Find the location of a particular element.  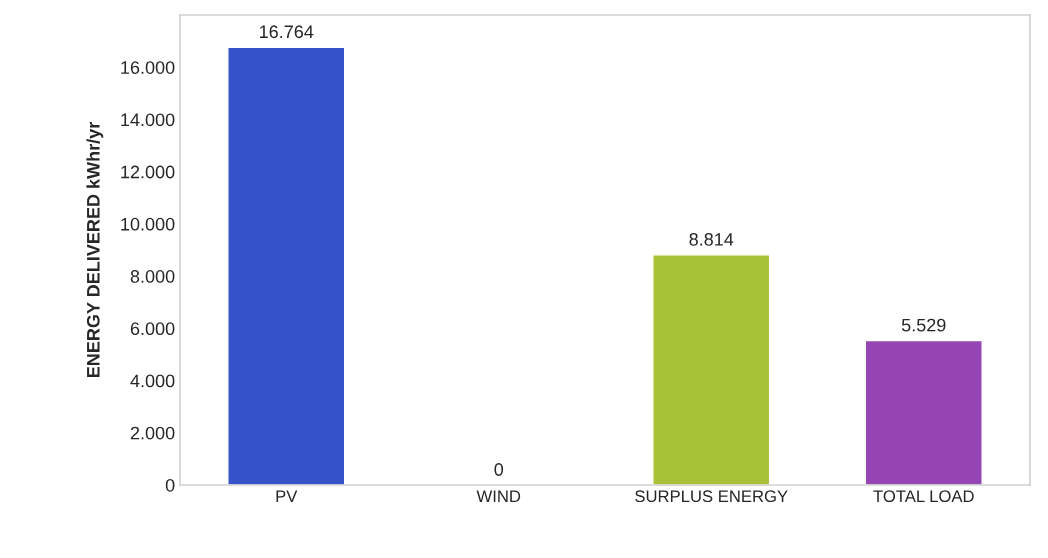

x-tick-label: SURPLUS ENERGY is located at coordinates (711, 496).